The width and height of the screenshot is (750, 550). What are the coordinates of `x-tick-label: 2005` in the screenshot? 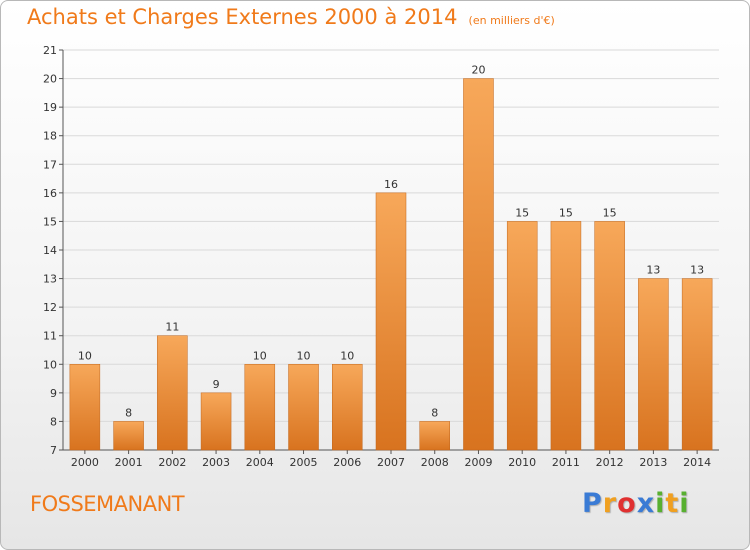 It's located at (304, 462).